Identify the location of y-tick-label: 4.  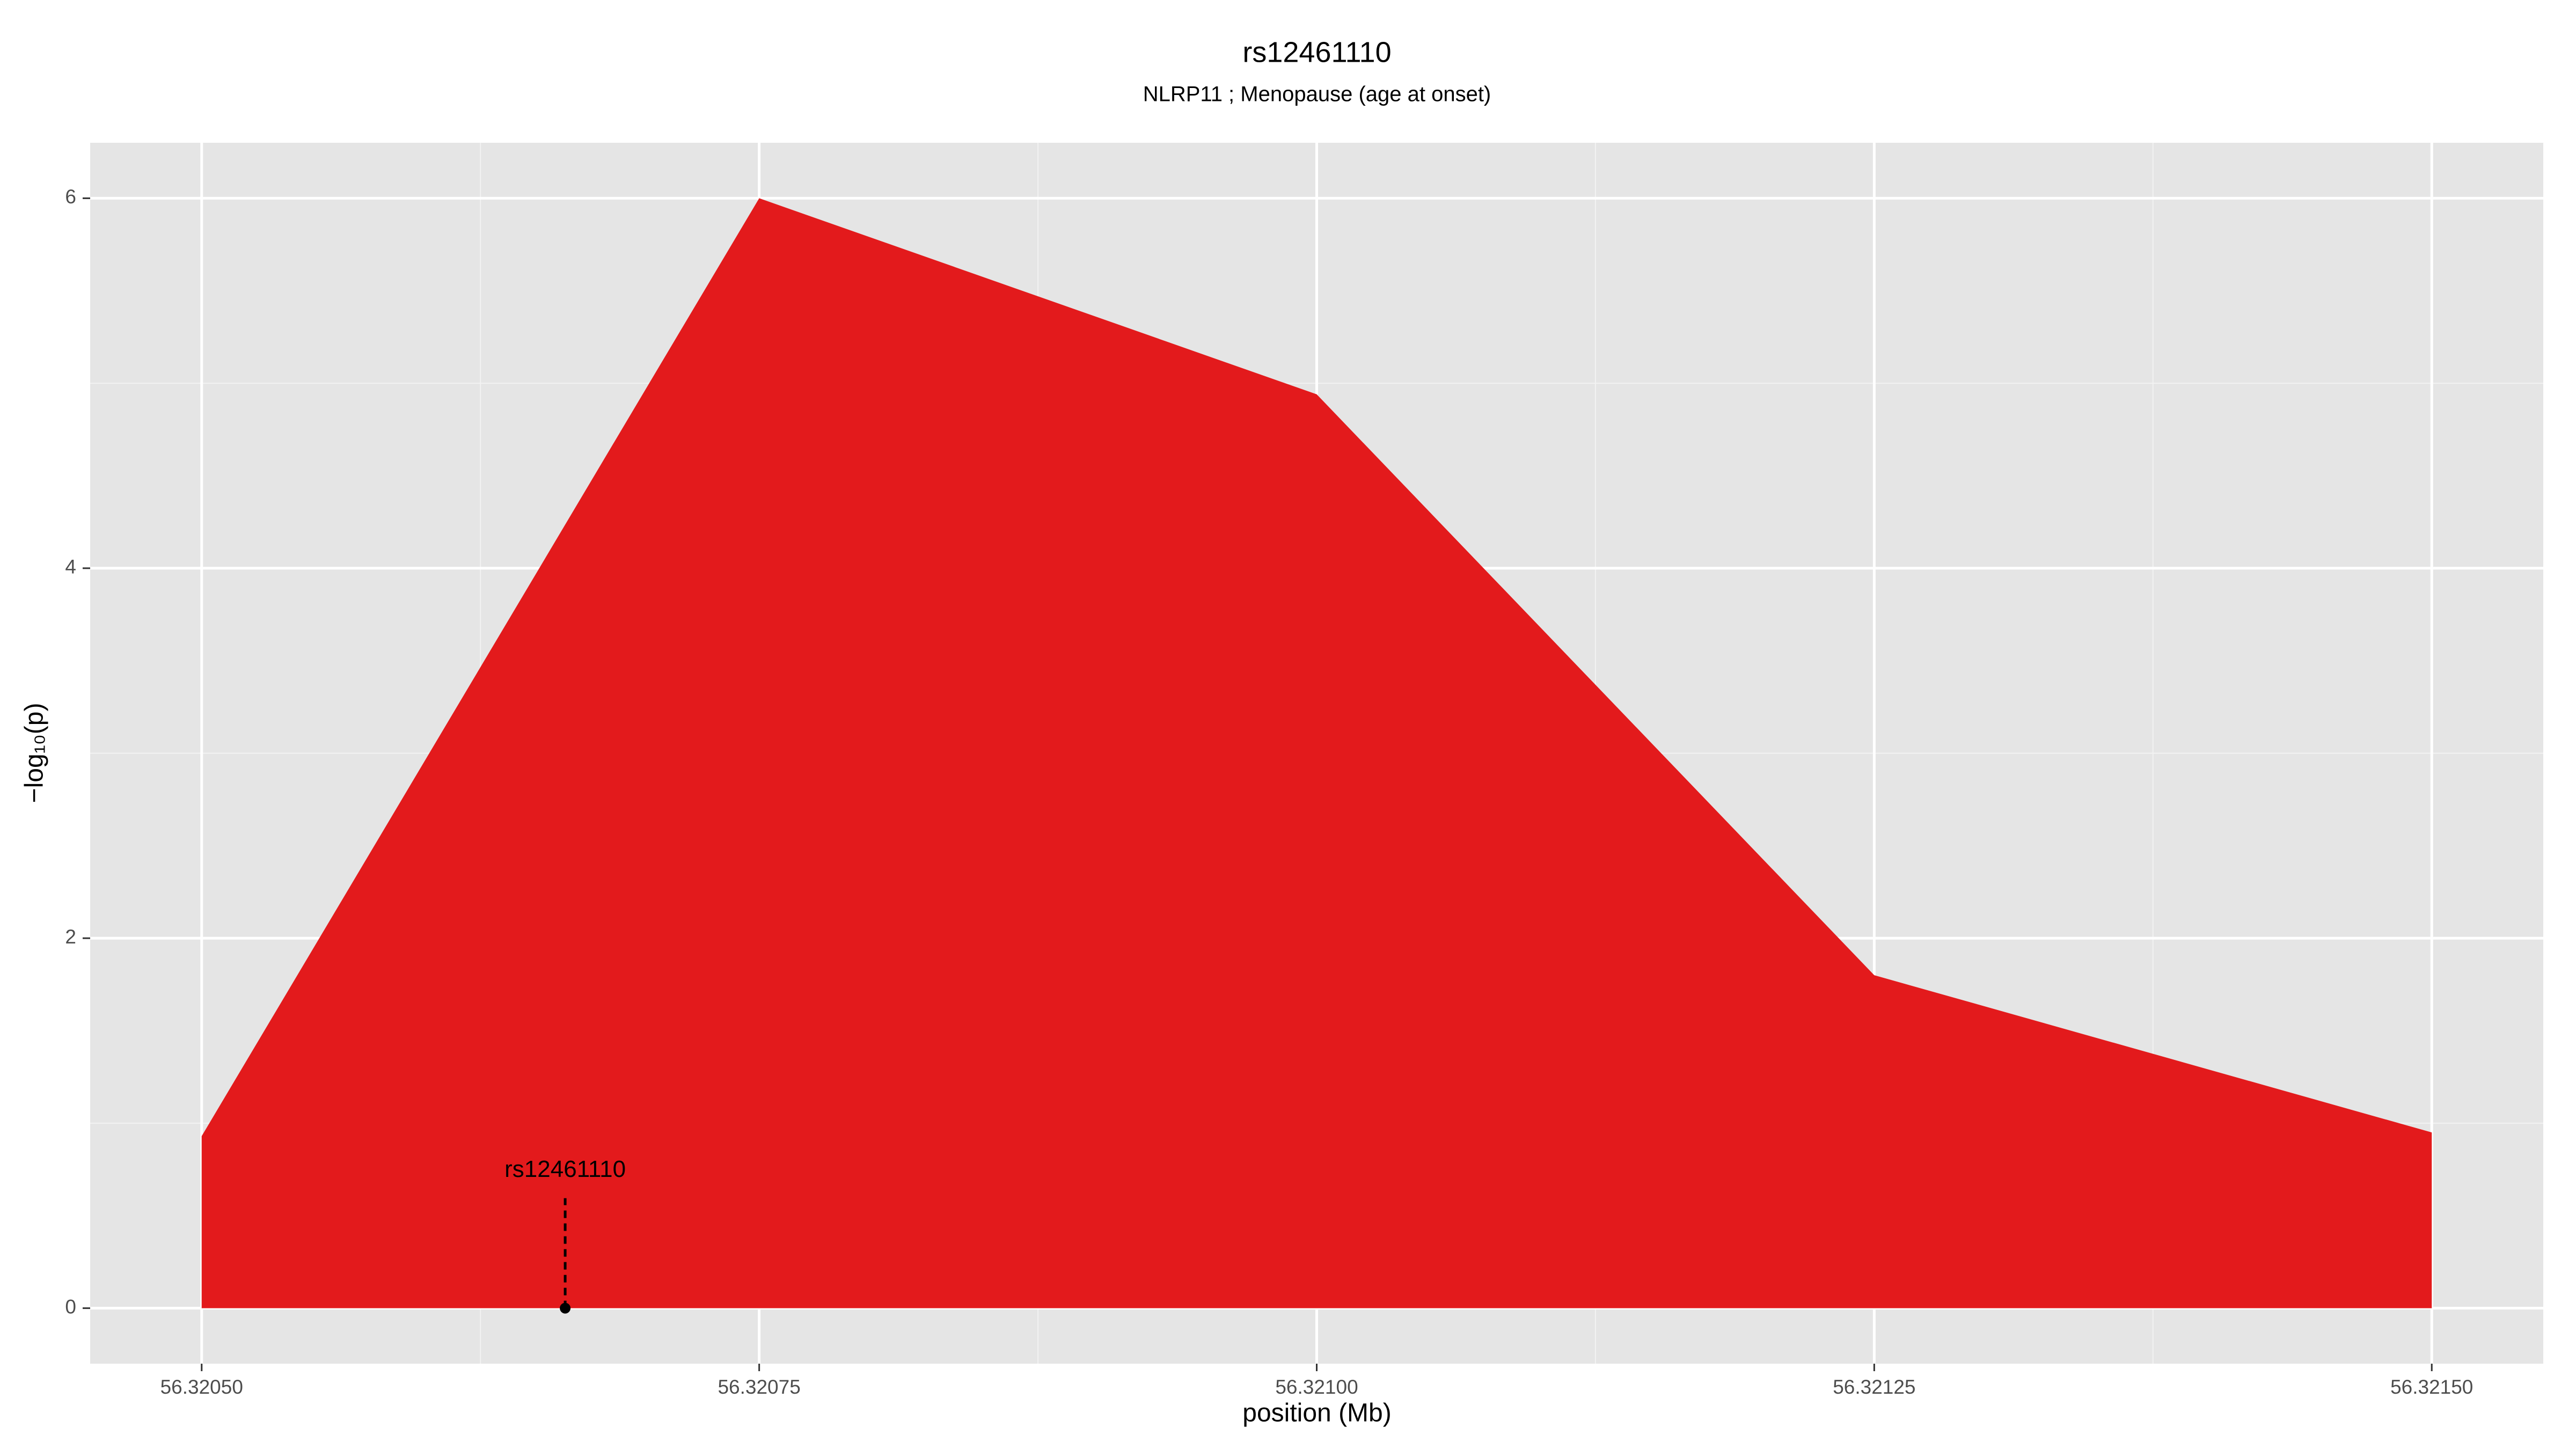
(70, 567).